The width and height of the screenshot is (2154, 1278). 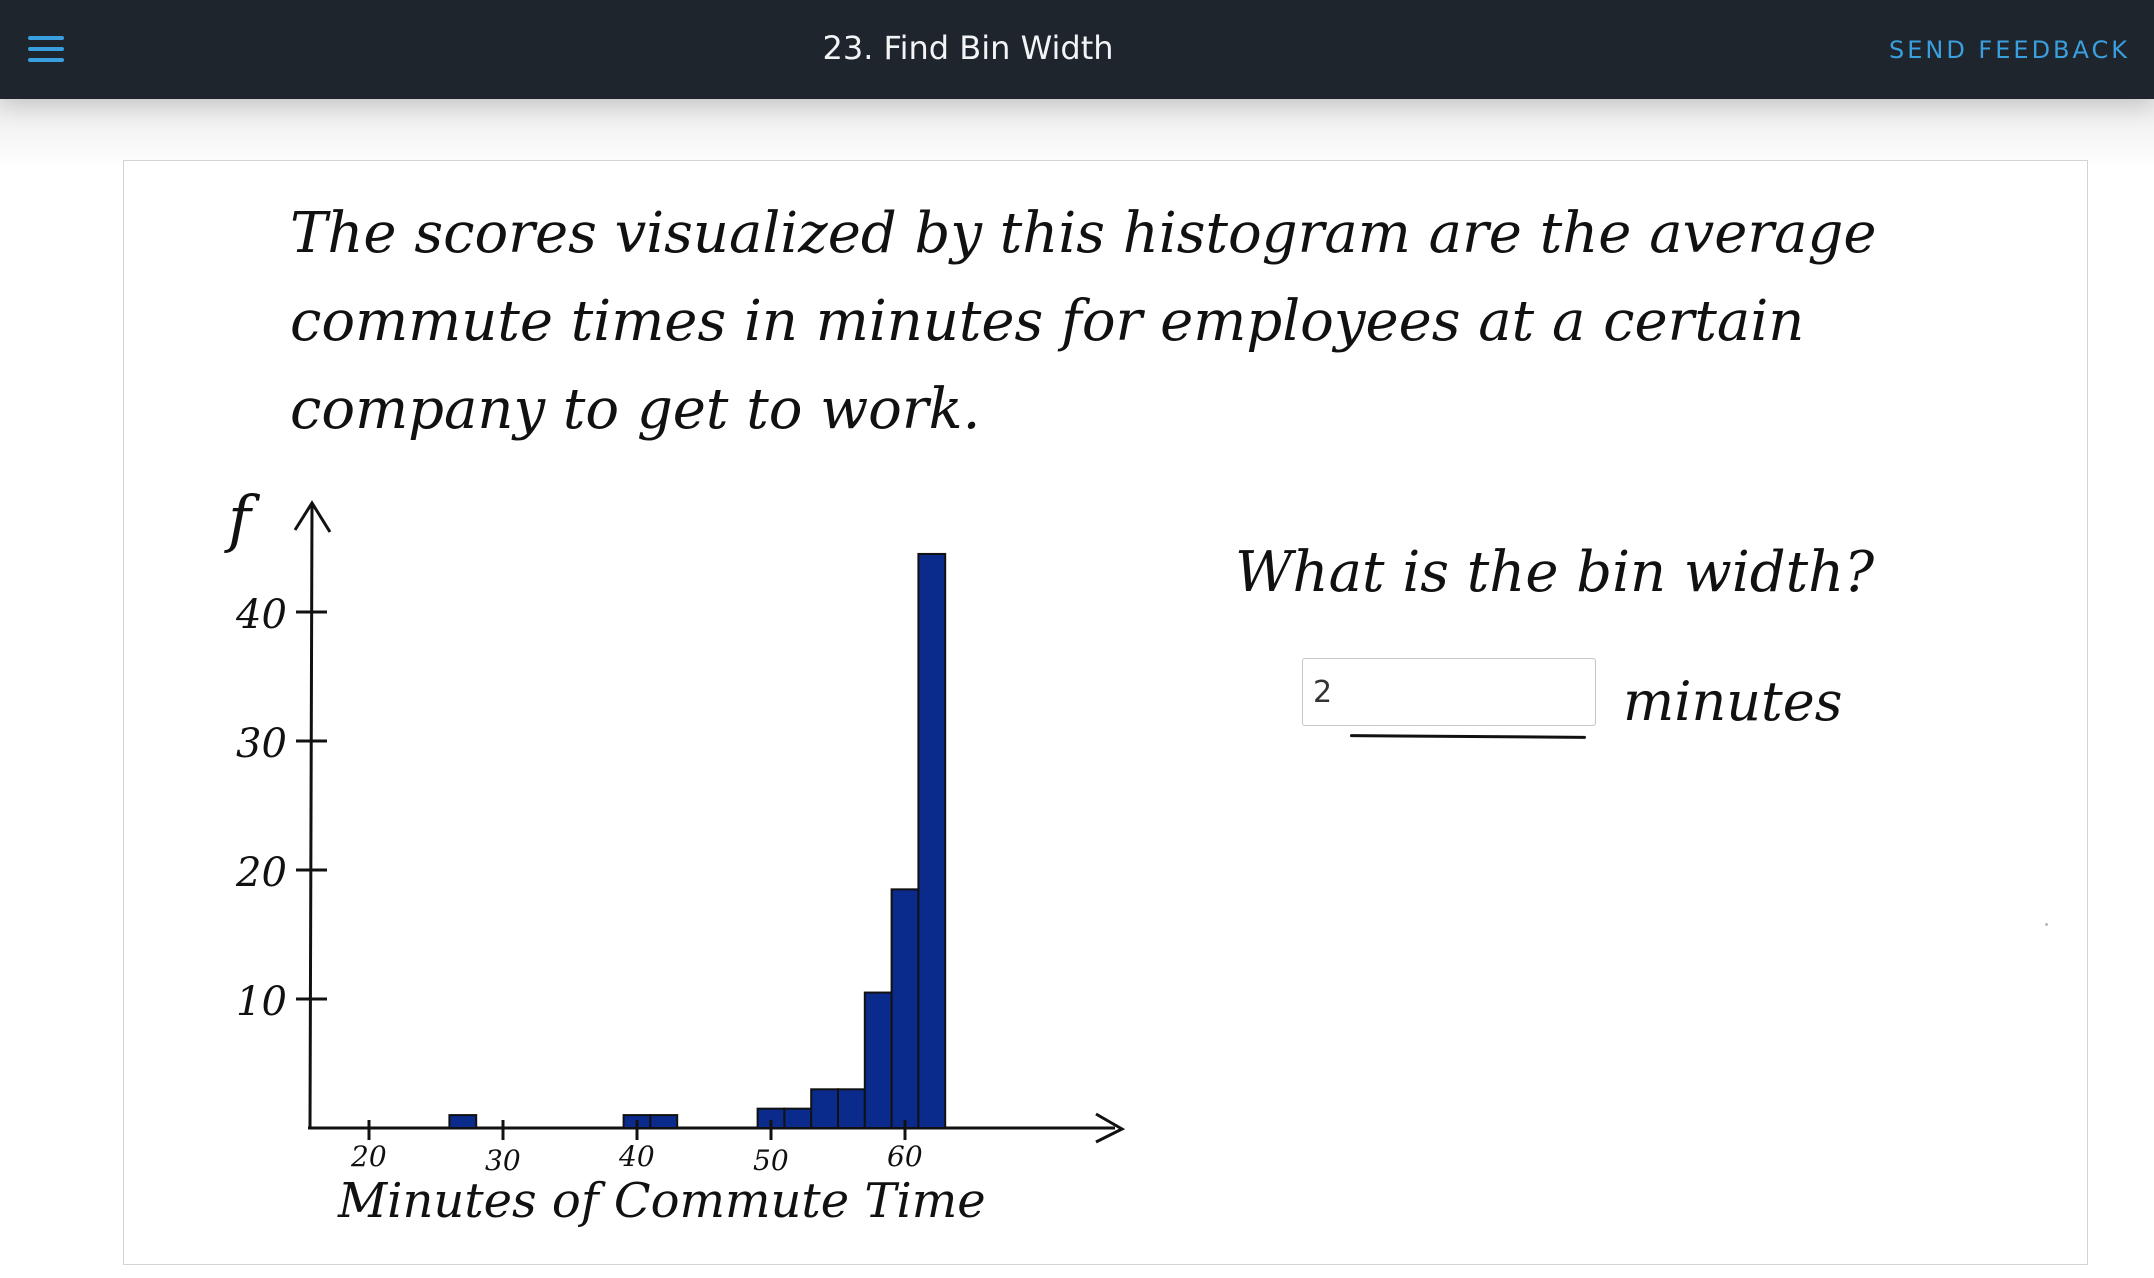 What do you see at coordinates (48, 49) in the screenshot?
I see `hamburger-menu-icon` at bounding box center [48, 49].